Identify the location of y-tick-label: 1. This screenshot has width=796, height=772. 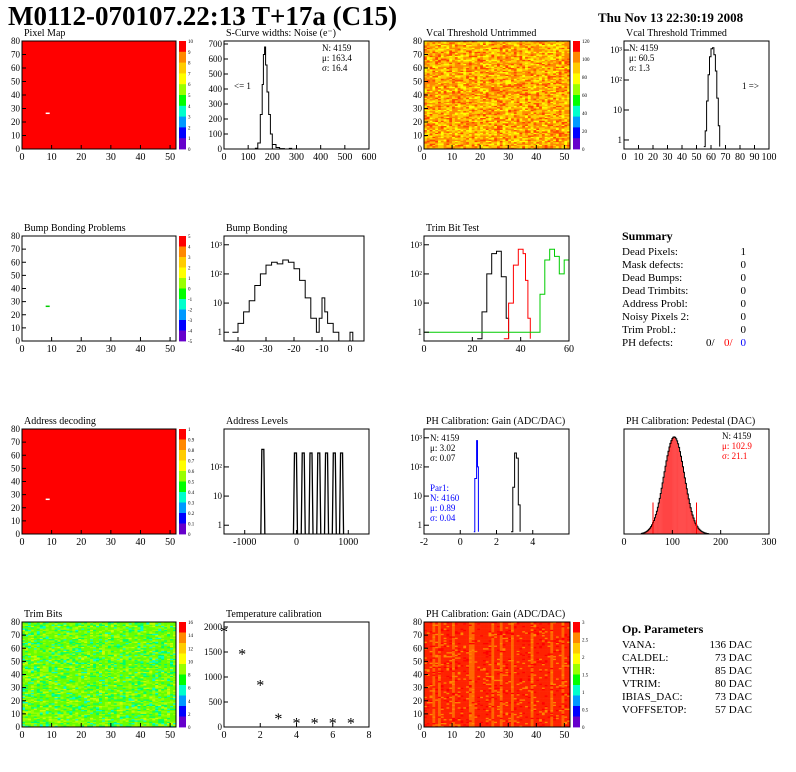
(220, 332).